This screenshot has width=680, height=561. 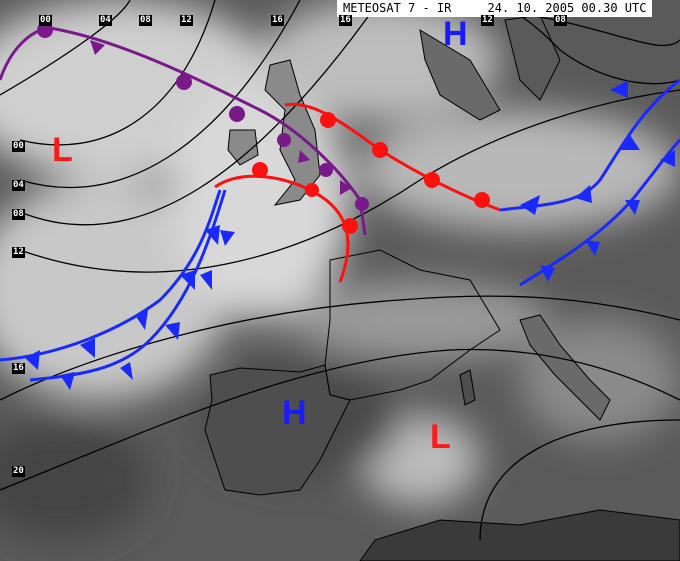 I want to click on timestamp: 24. 10. 2005 00.30 UTC, so click(x=567, y=8).